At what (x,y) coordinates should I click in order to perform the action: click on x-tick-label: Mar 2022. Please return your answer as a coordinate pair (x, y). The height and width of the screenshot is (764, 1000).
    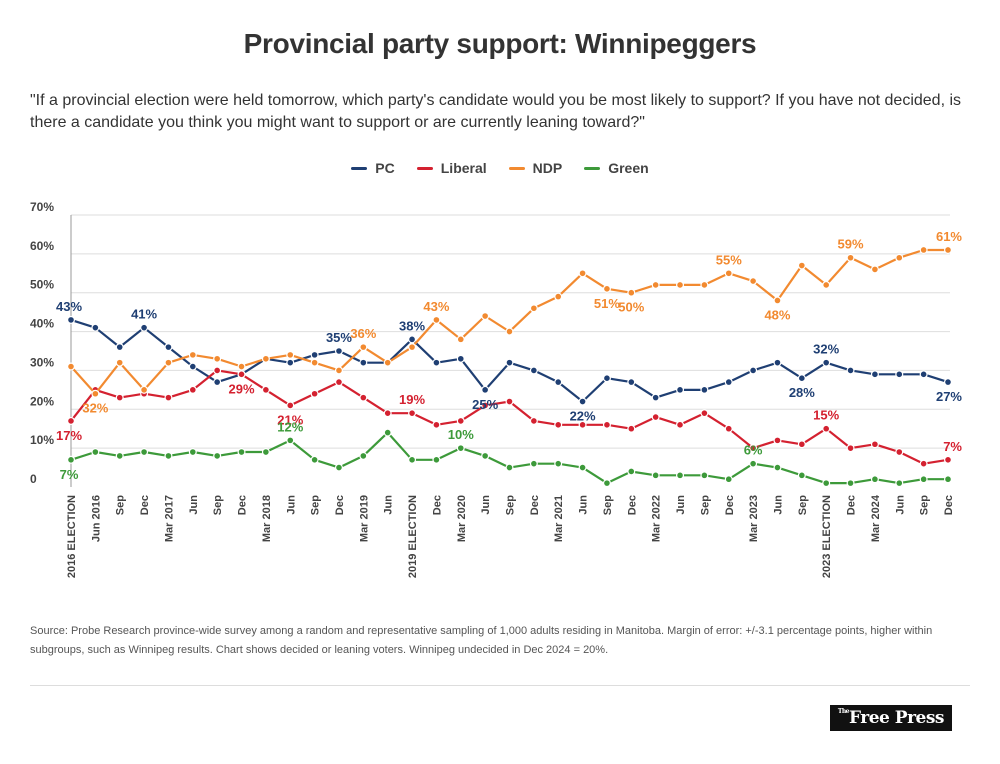
    Looking at the image, I should click on (657, 518).